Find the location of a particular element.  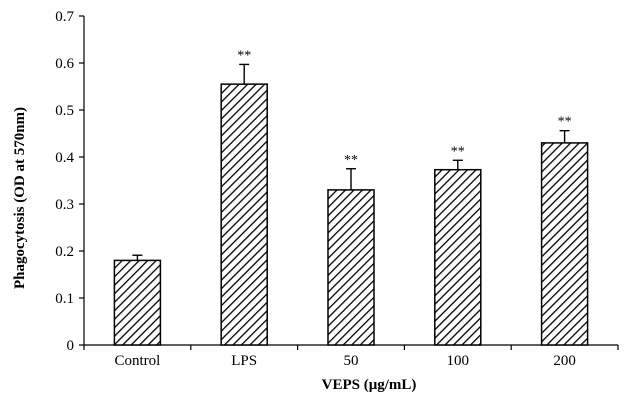

bar-control is located at coordinates (137, 302).